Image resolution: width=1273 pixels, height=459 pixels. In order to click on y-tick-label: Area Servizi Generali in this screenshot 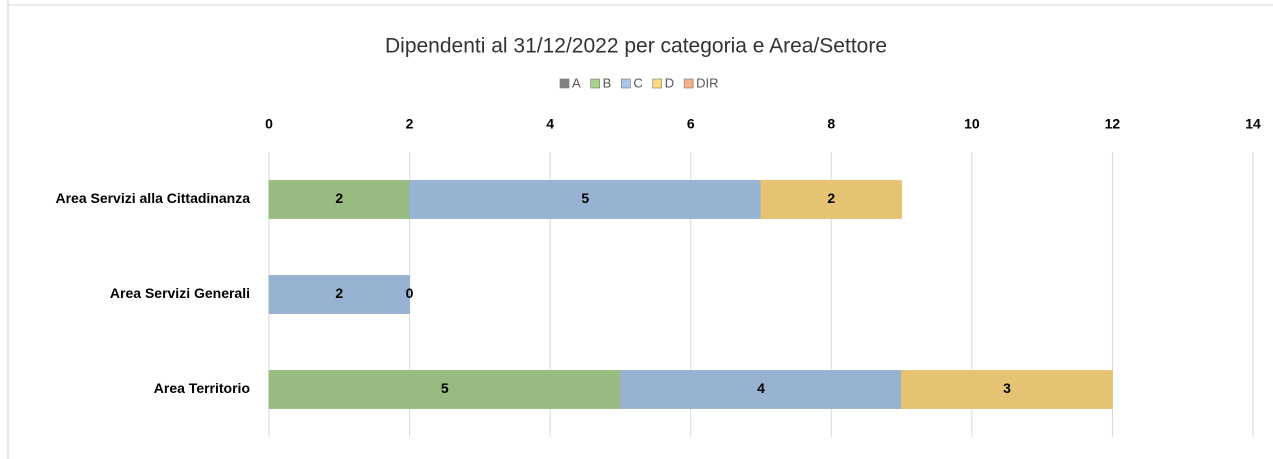, I will do `click(180, 293)`.